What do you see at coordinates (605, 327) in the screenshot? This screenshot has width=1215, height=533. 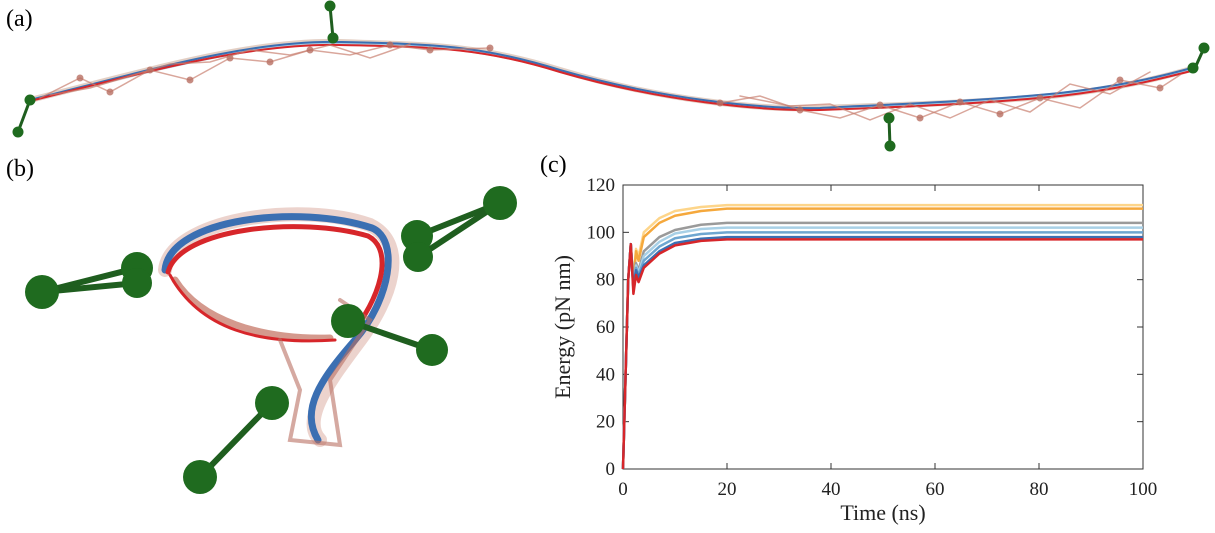 I see `y-tick-label: 60` at bounding box center [605, 327].